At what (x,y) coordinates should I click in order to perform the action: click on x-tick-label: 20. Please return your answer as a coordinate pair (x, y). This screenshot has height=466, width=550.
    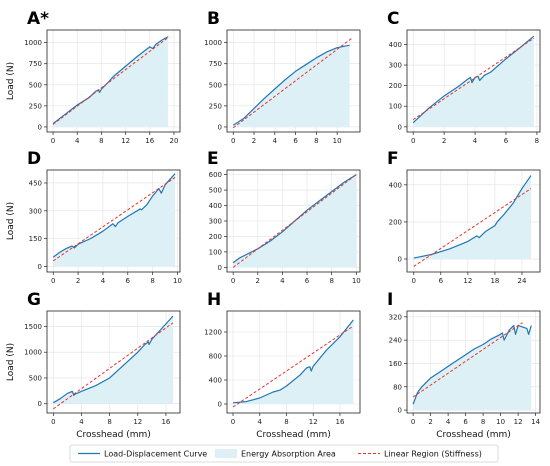
    Looking at the image, I should click on (173, 141).